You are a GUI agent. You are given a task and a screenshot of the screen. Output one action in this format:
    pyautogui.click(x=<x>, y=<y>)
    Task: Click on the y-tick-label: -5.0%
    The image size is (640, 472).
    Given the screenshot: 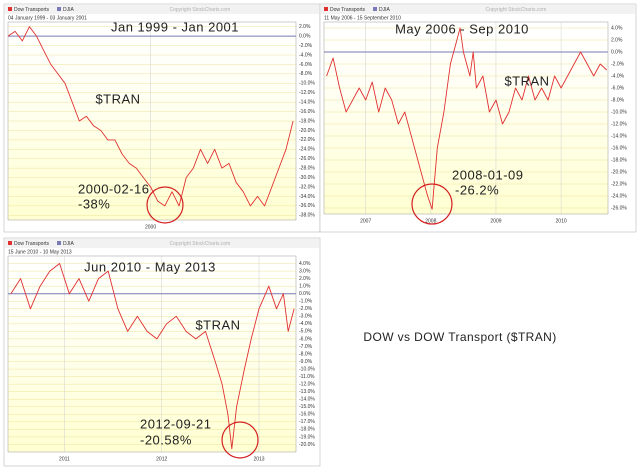 What is the action you would take?
    pyautogui.click(x=306, y=332)
    